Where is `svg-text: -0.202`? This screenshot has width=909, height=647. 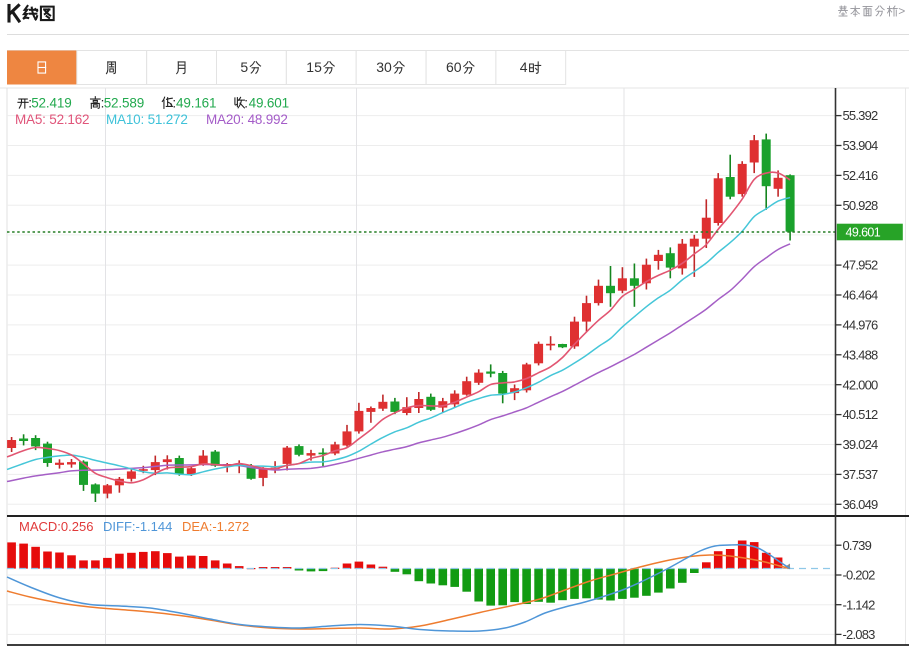
svg-text: -0.202 is located at coordinates (859, 575).